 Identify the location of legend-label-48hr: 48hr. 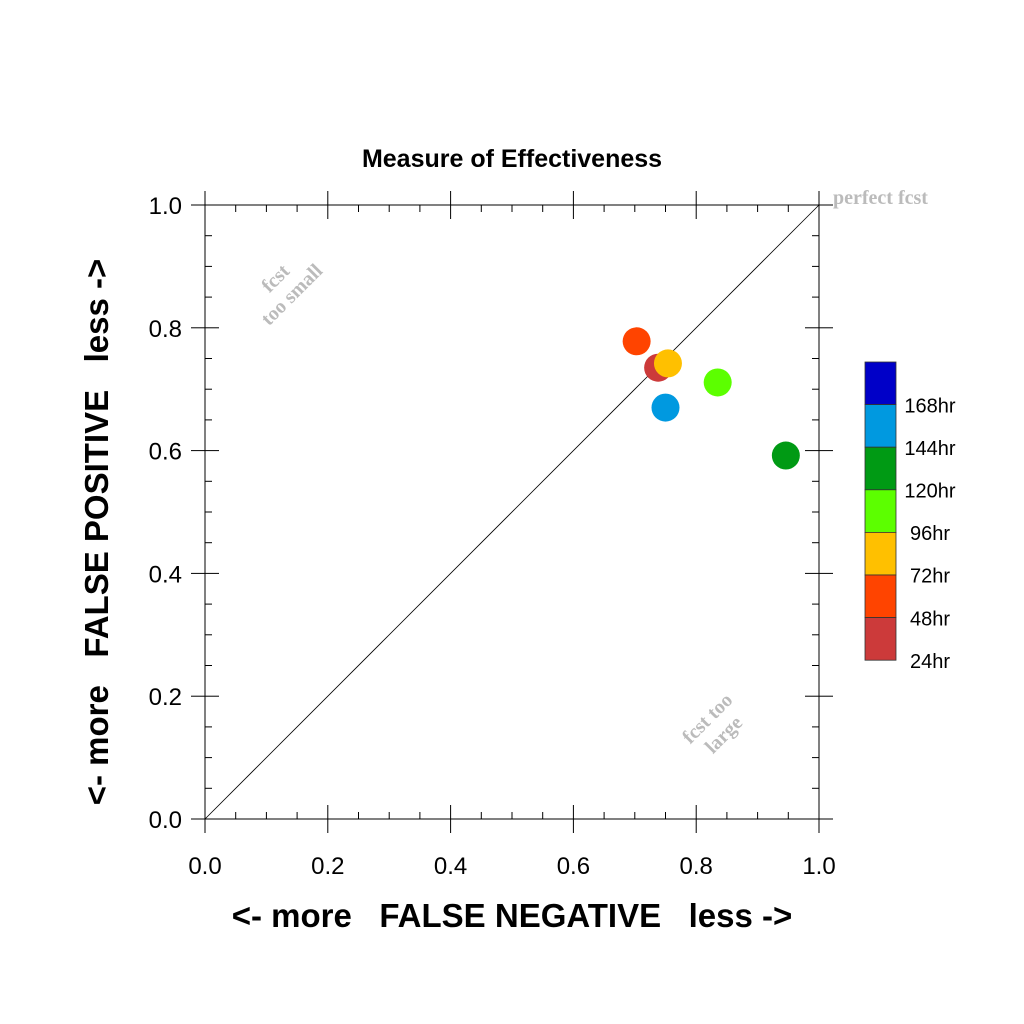
(930, 619).